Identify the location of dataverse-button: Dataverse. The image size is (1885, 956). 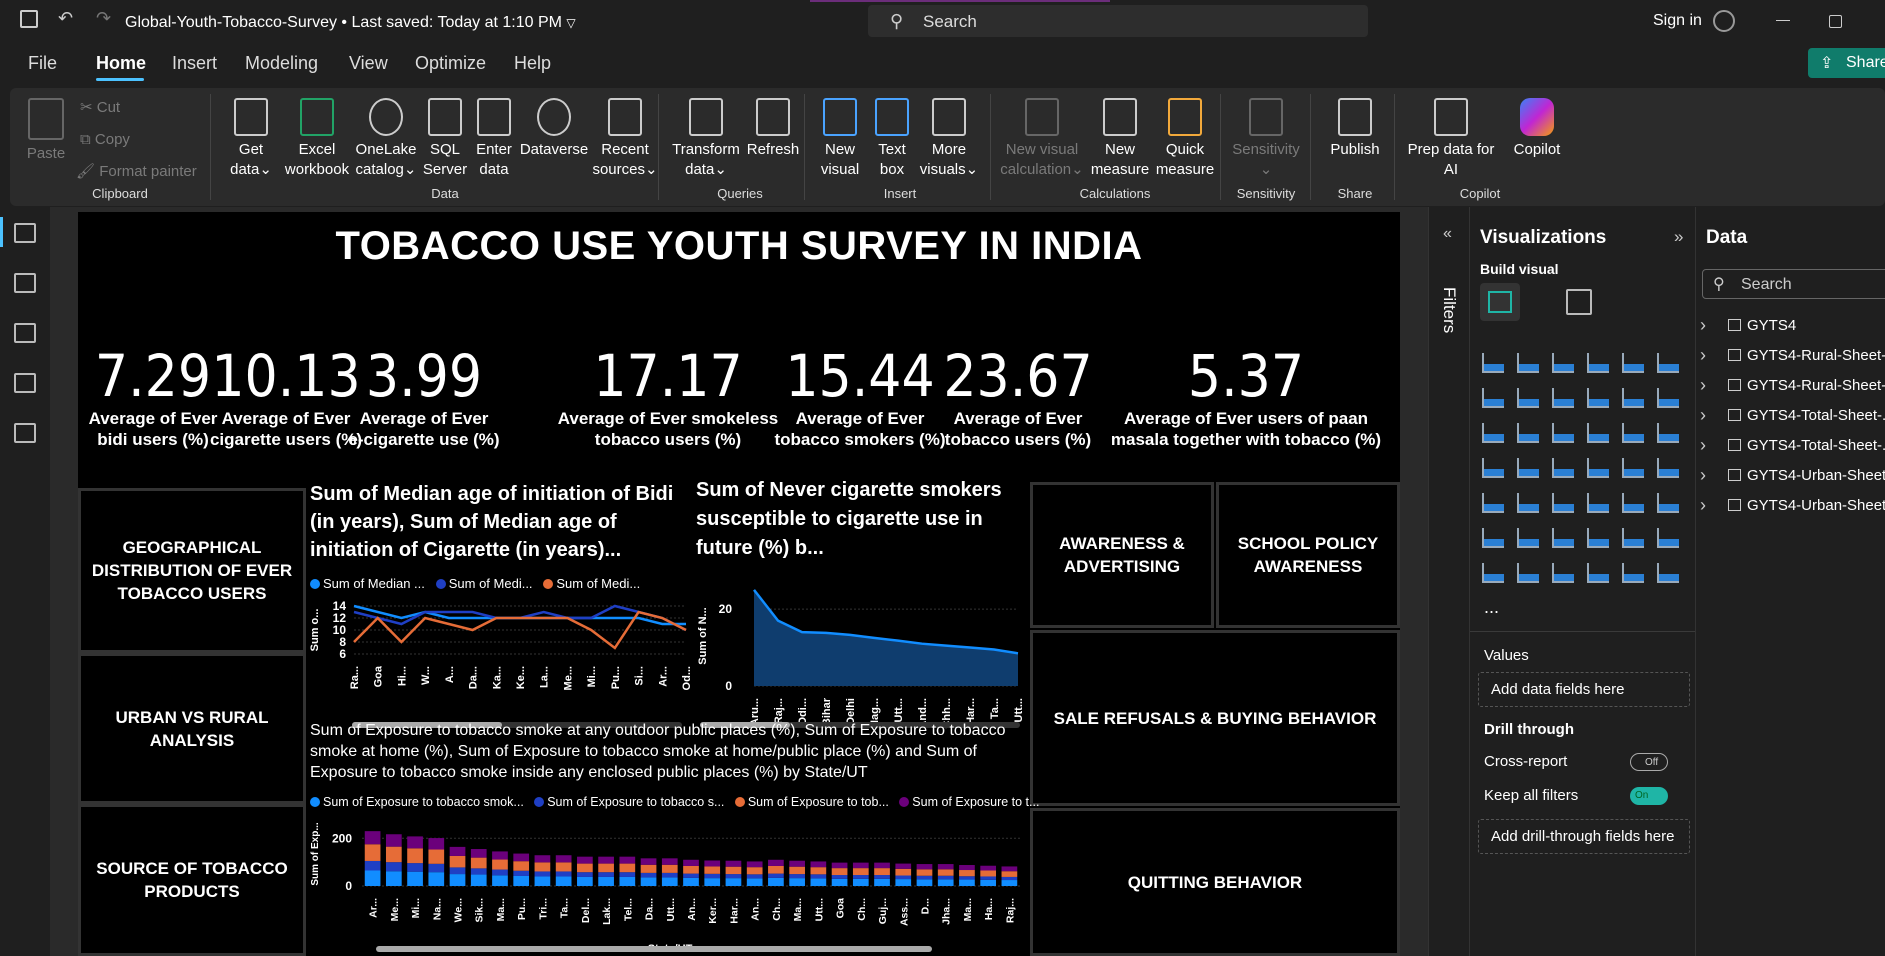
(554, 129).